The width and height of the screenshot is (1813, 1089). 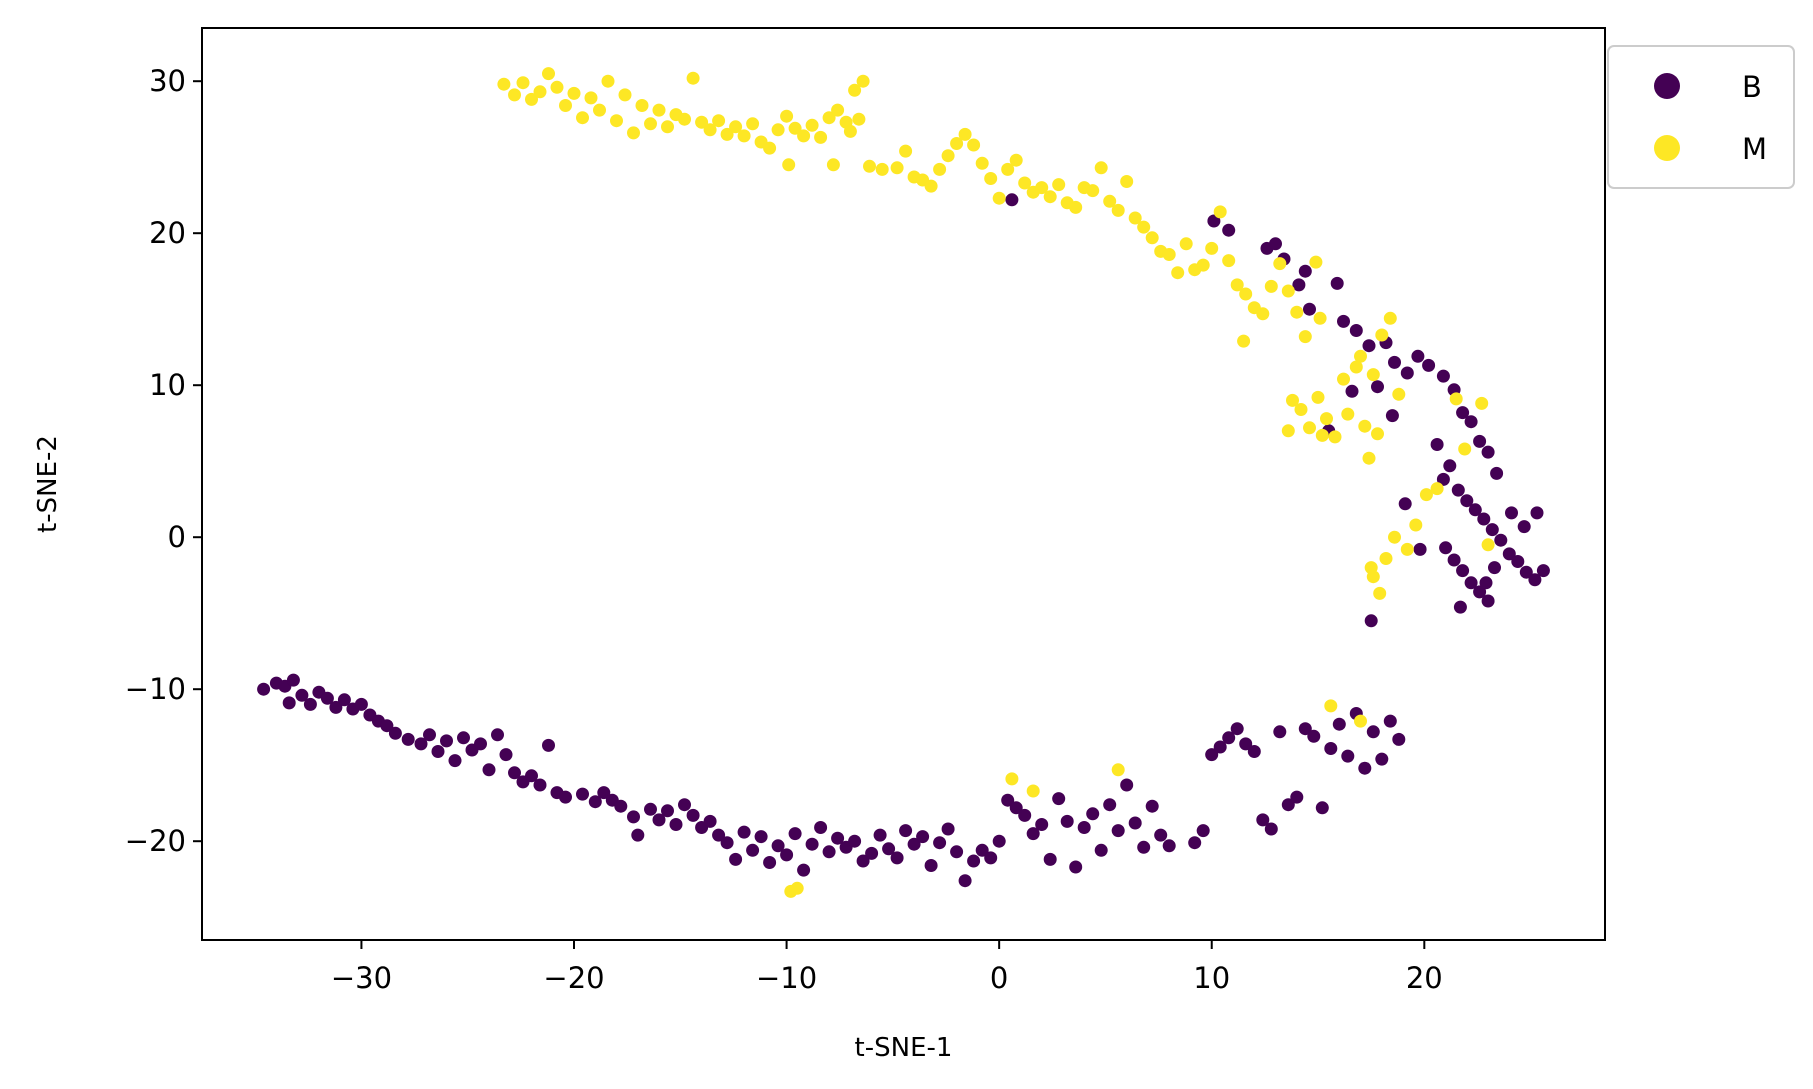 What do you see at coordinates (1754, 149) in the screenshot?
I see `legend-label-m: M` at bounding box center [1754, 149].